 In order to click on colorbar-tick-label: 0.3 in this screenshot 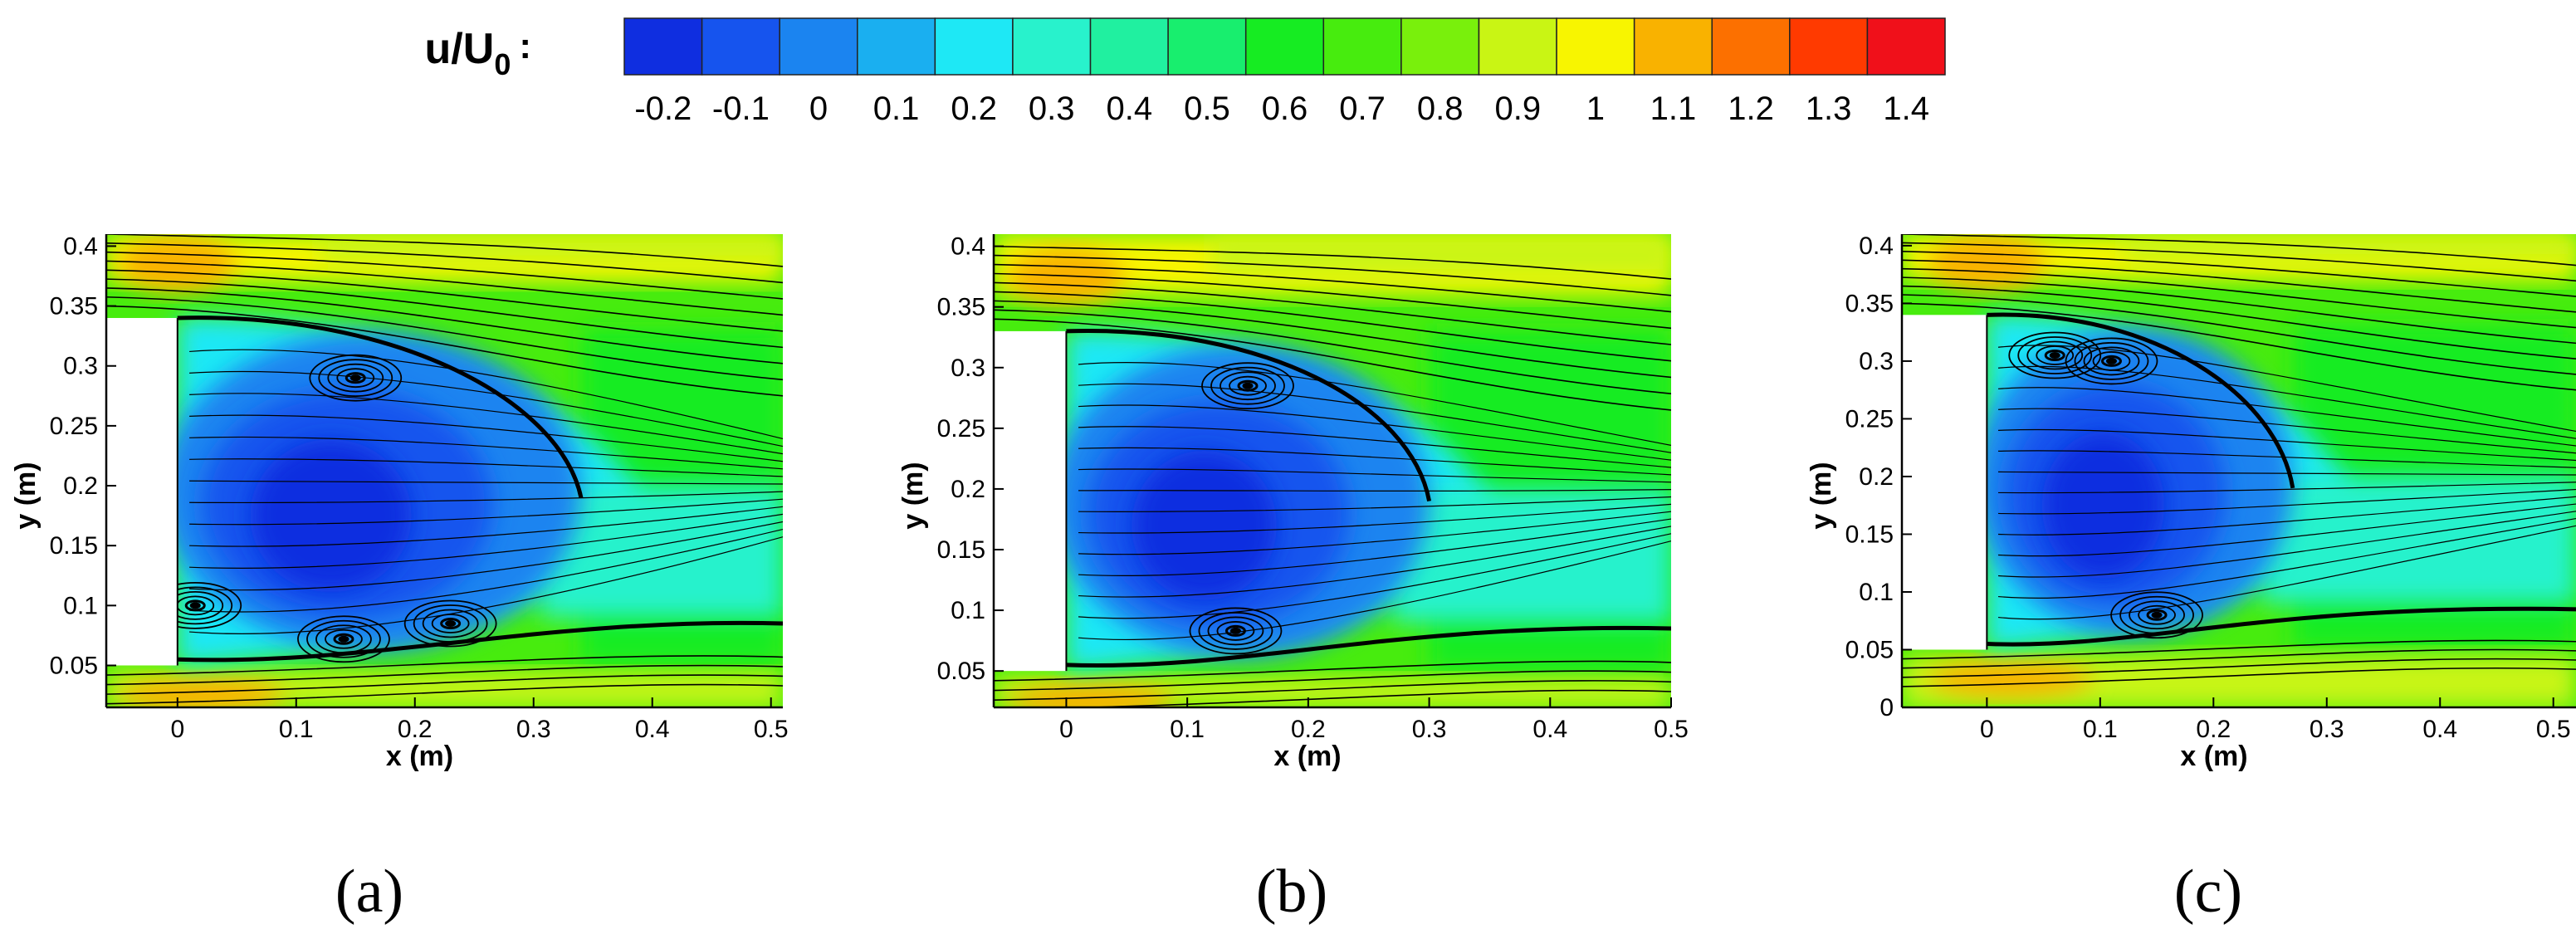, I will do `click(1052, 108)`.